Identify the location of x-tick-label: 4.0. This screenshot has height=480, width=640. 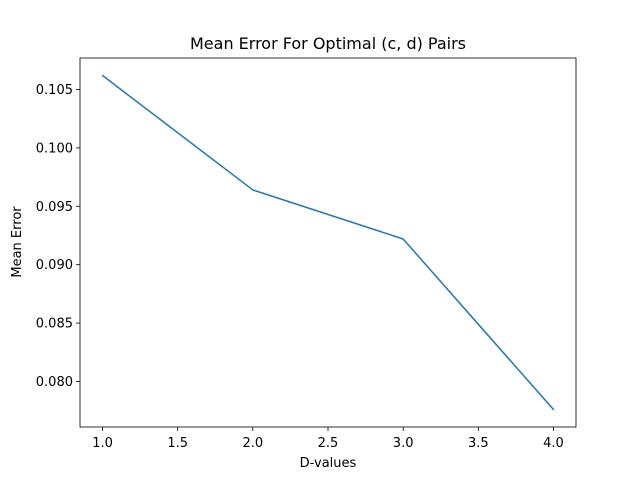
(553, 443).